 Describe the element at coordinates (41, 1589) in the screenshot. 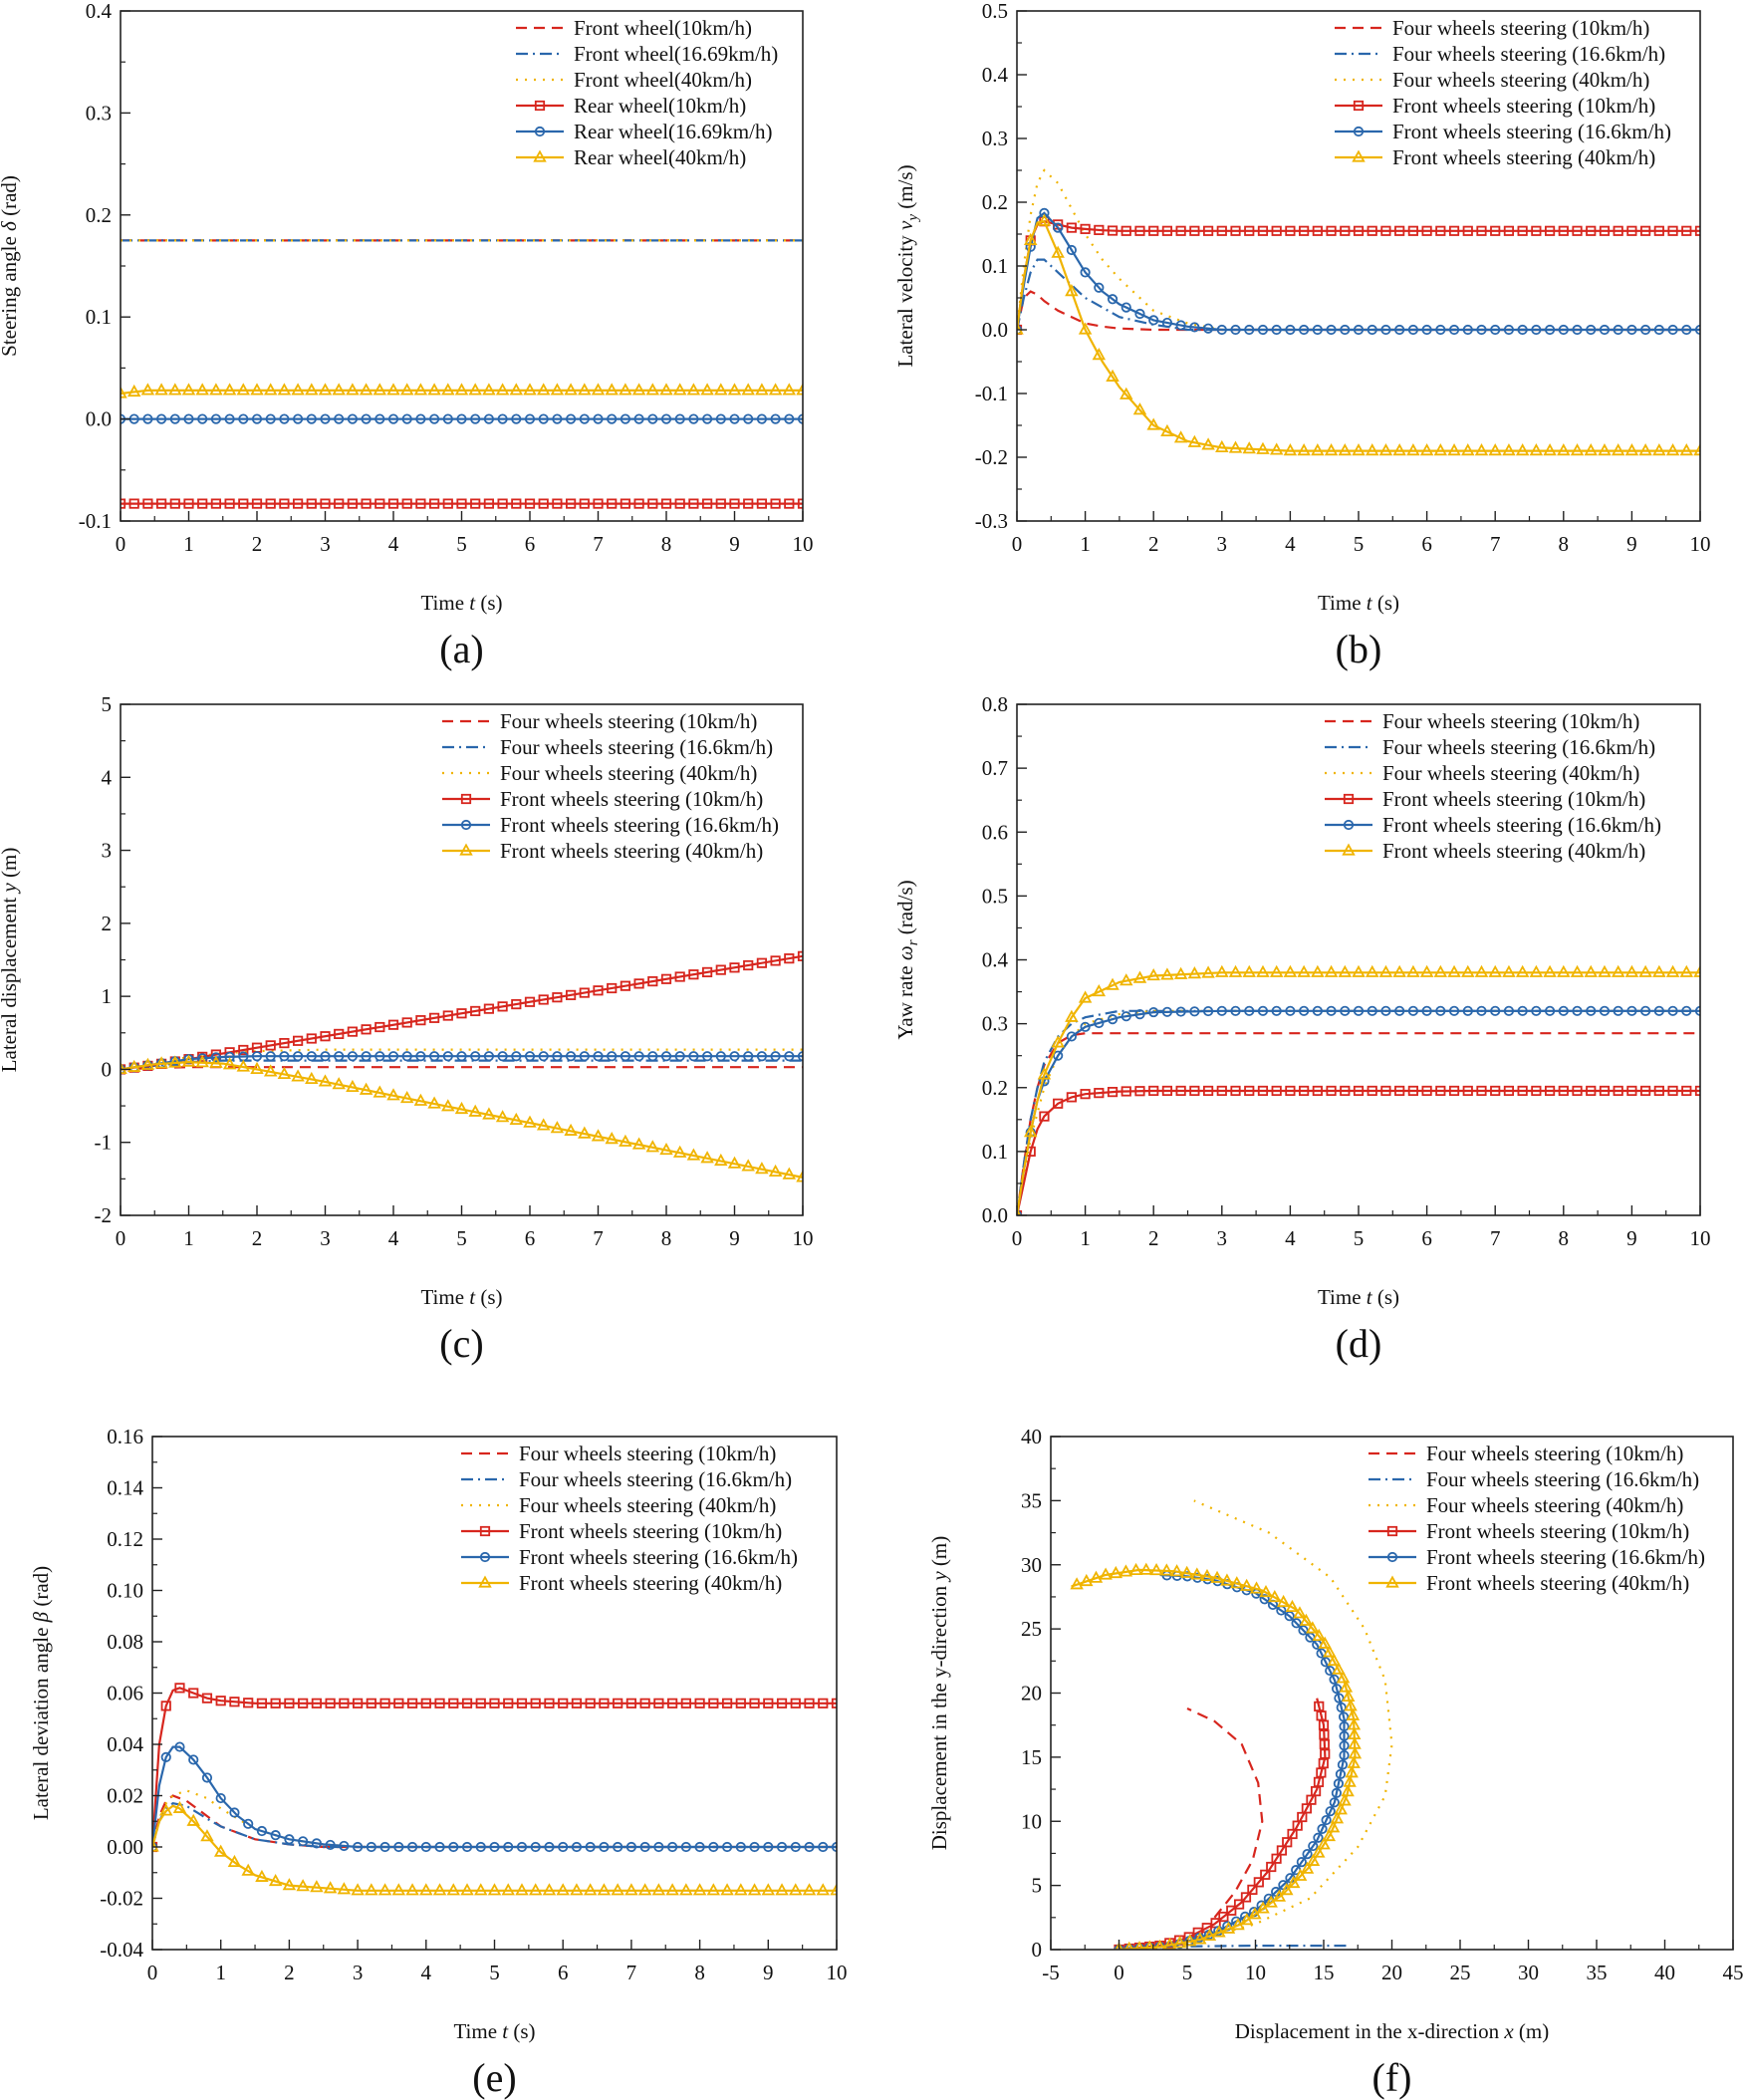

I see `y-axis-label-part: (rad)` at that location.